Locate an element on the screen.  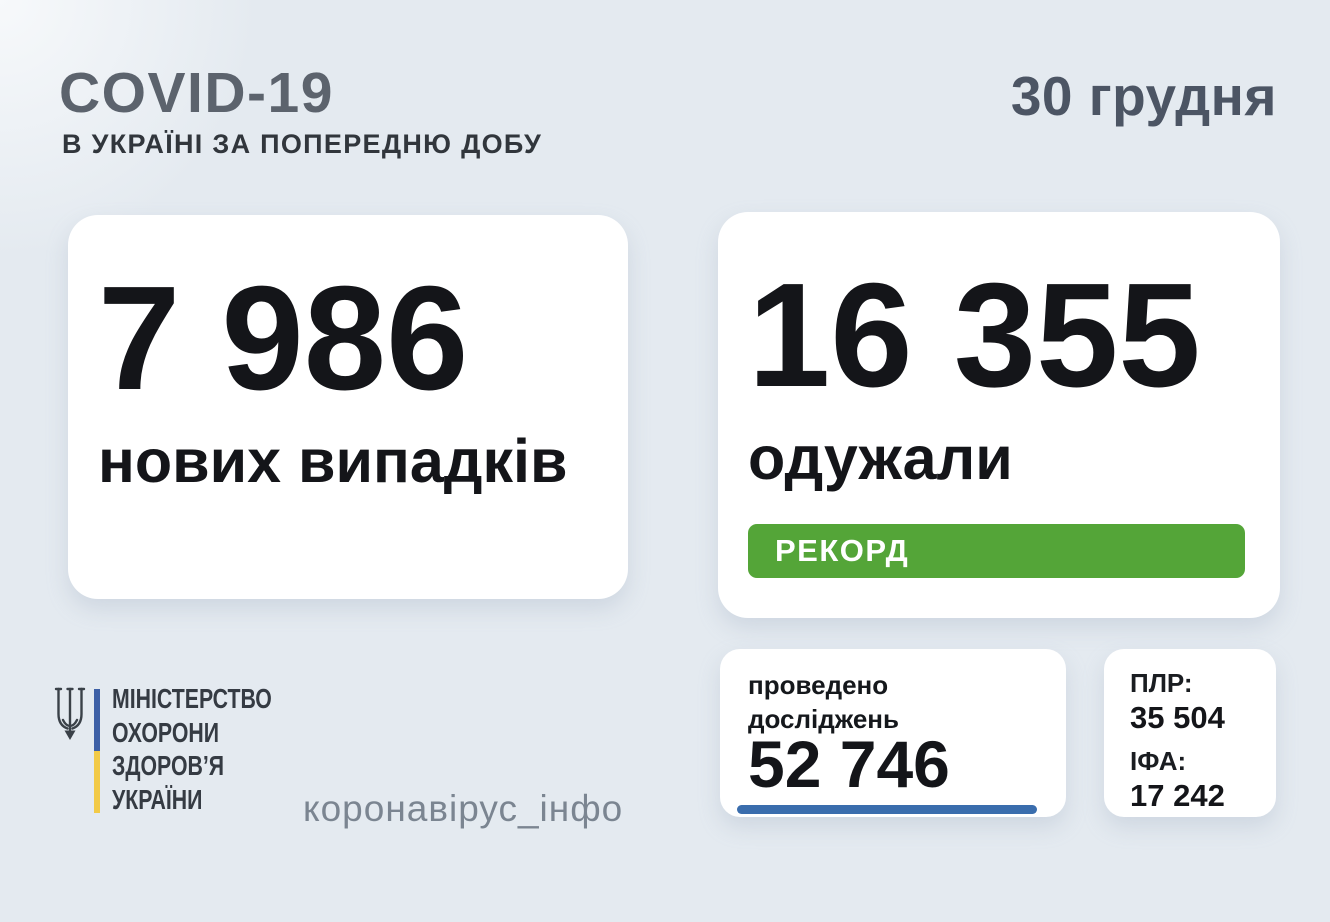
pcr-value: 35 504 is located at coordinates (1177, 717).